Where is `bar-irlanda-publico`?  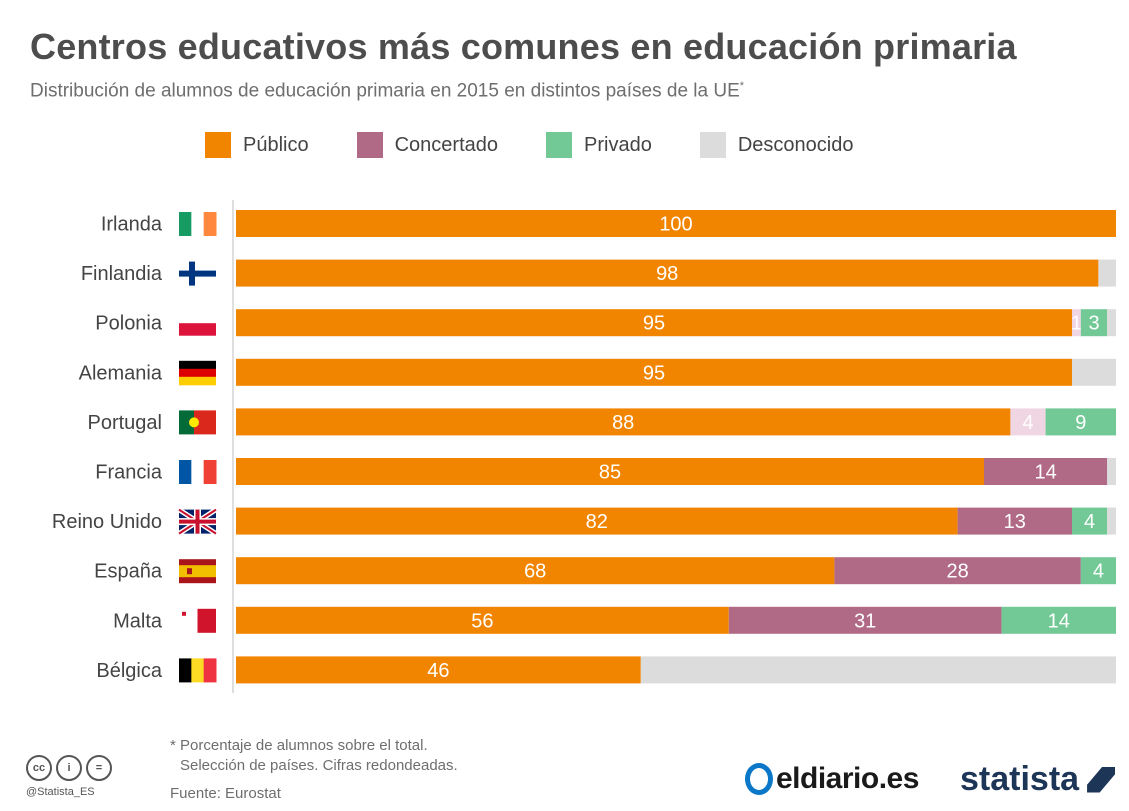 bar-irlanda-publico is located at coordinates (676, 223).